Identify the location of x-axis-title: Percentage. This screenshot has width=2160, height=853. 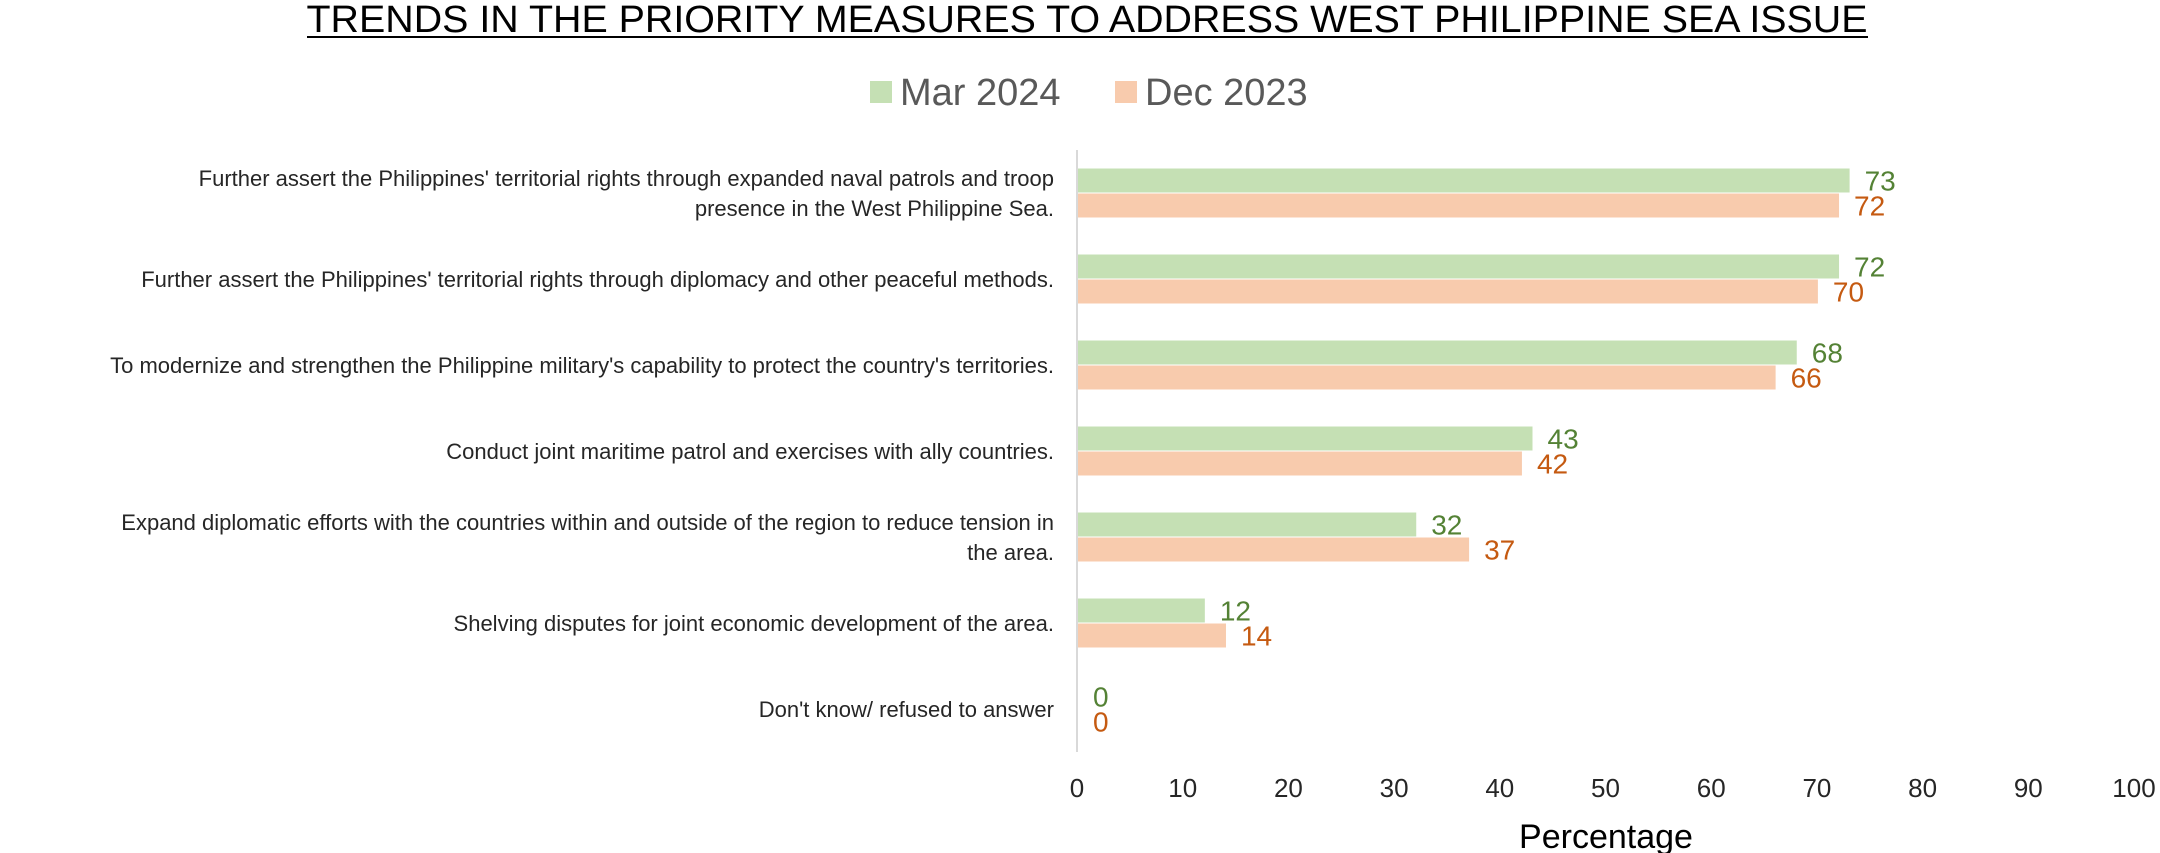
(1606, 835).